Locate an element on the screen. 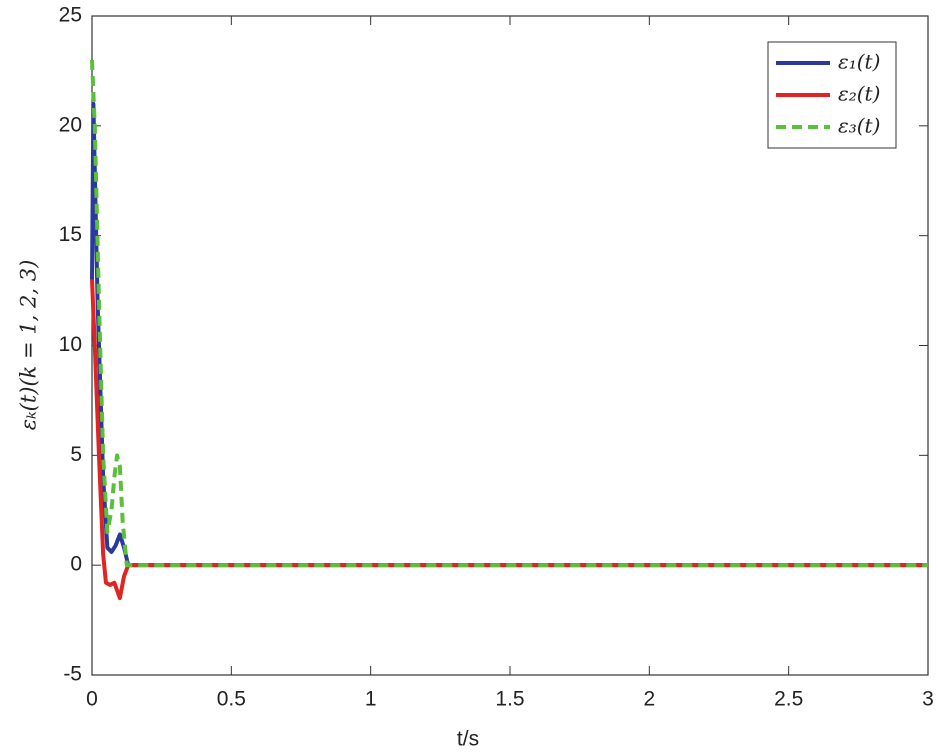 The width and height of the screenshot is (938, 755). x-tick-label: 0.5 is located at coordinates (231, 699).